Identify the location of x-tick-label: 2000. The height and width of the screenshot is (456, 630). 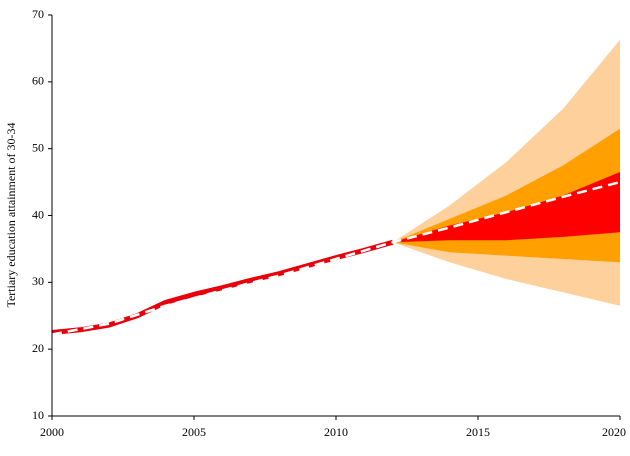
(52, 432).